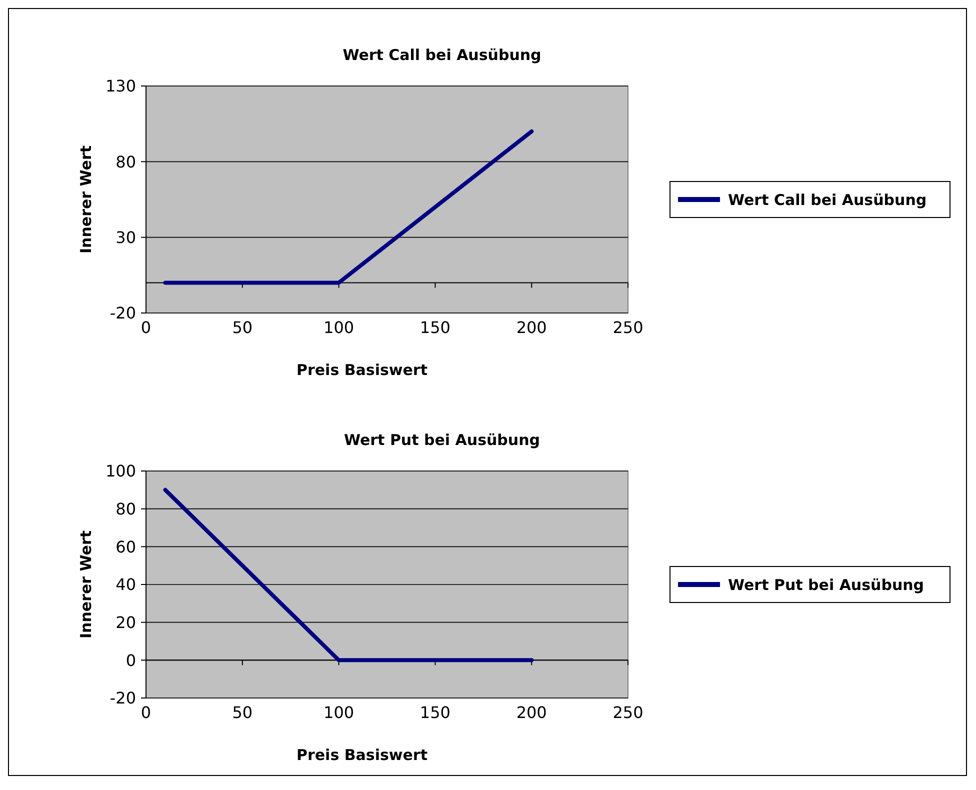 The width and height of the screenshot is (976, 790). Describe the element at coordinates (126, 237) in the screenshot. I see `y-tick-label: 30` at that location.